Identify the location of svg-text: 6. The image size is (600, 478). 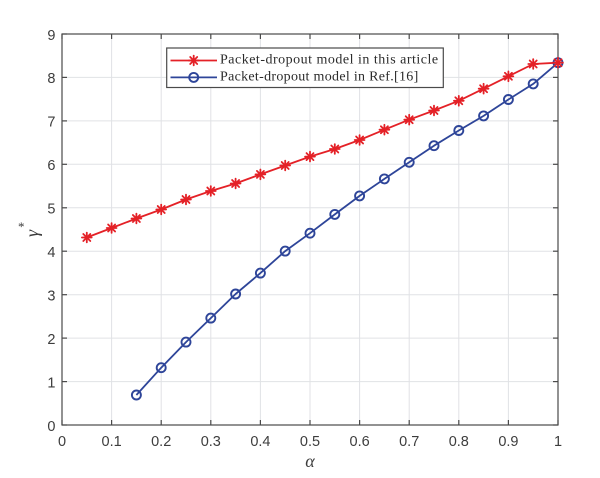
(51, 166).